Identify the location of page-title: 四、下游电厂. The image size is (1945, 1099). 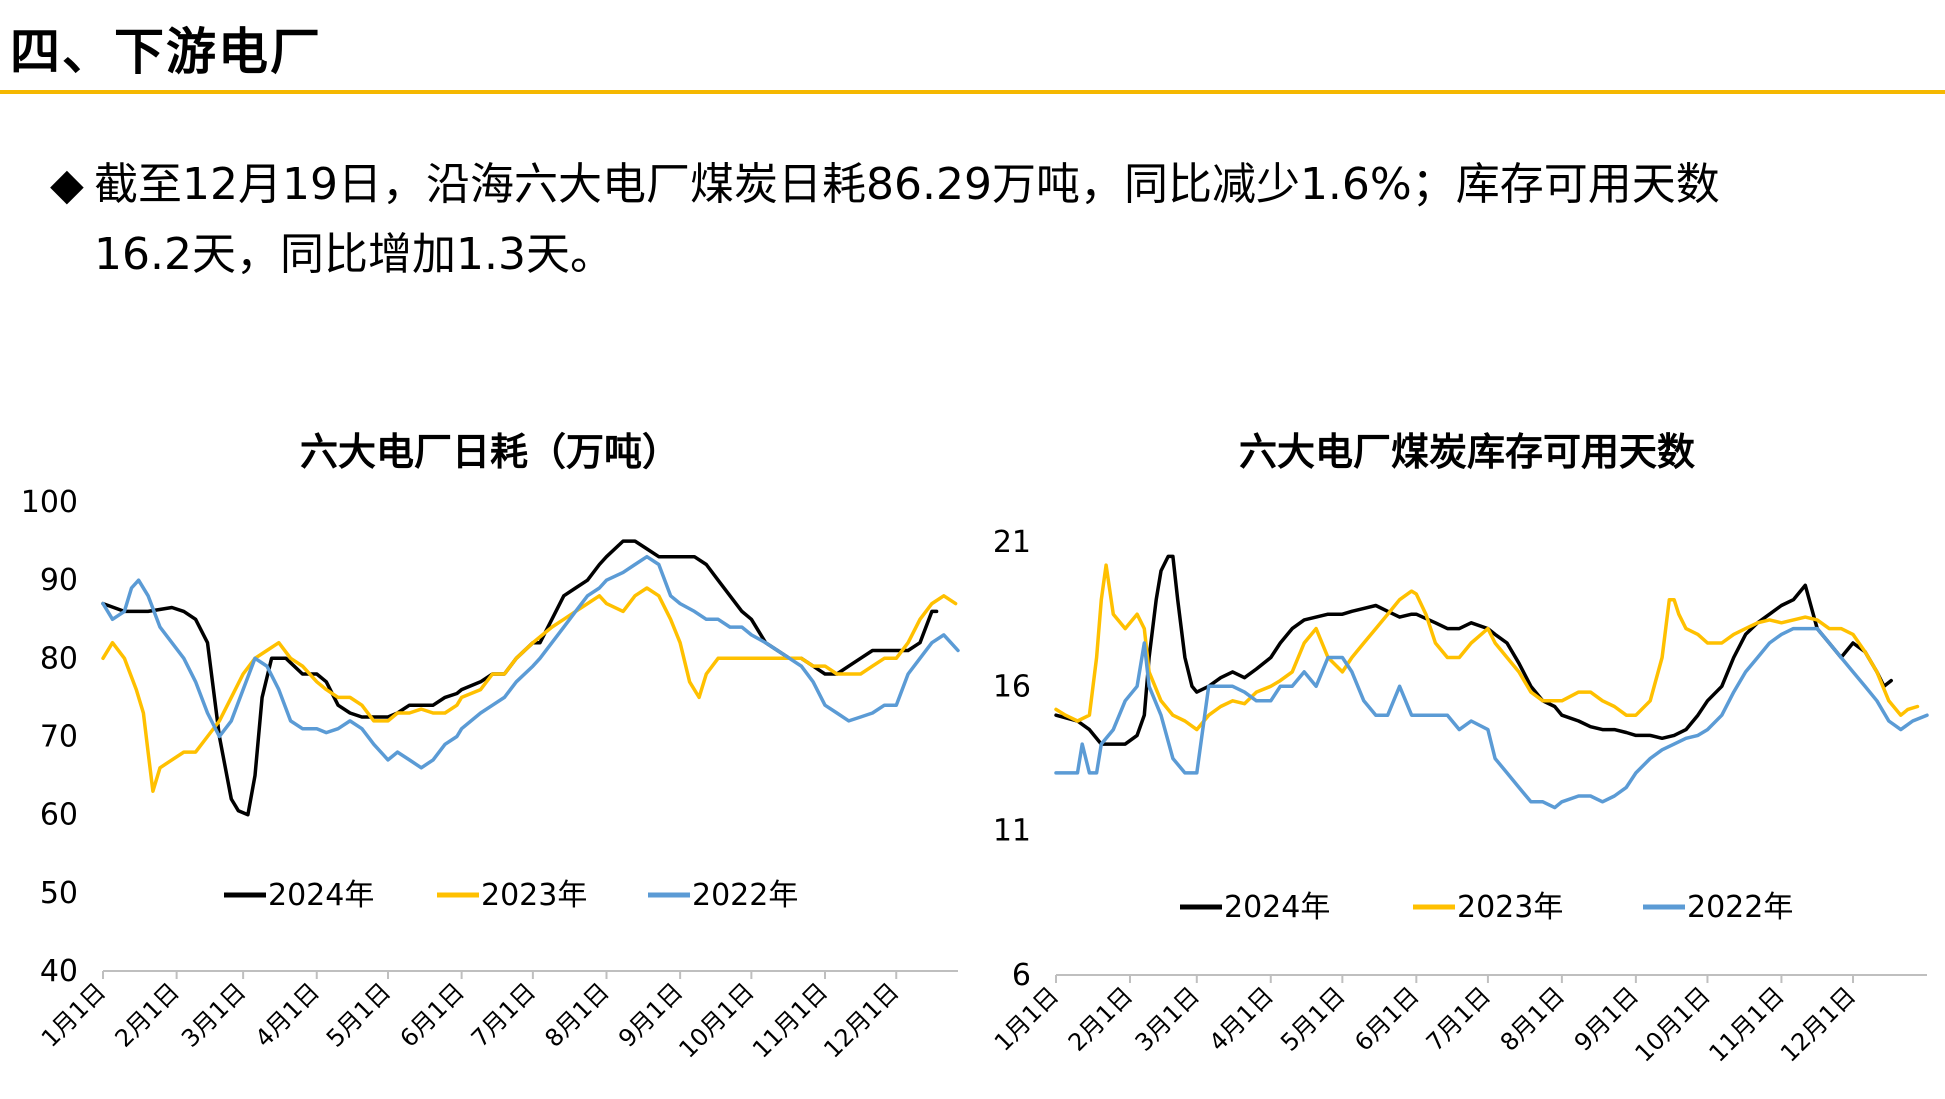
(166, 52).